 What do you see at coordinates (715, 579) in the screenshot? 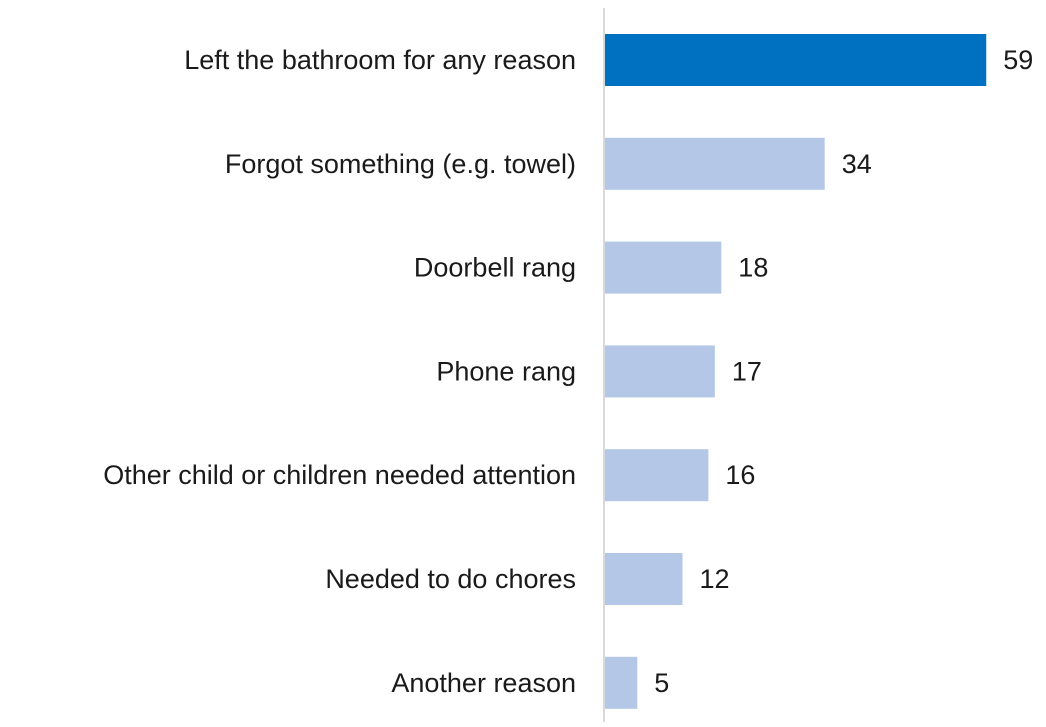
I see `value-label-5: 12` at bounding box center [715, 579].